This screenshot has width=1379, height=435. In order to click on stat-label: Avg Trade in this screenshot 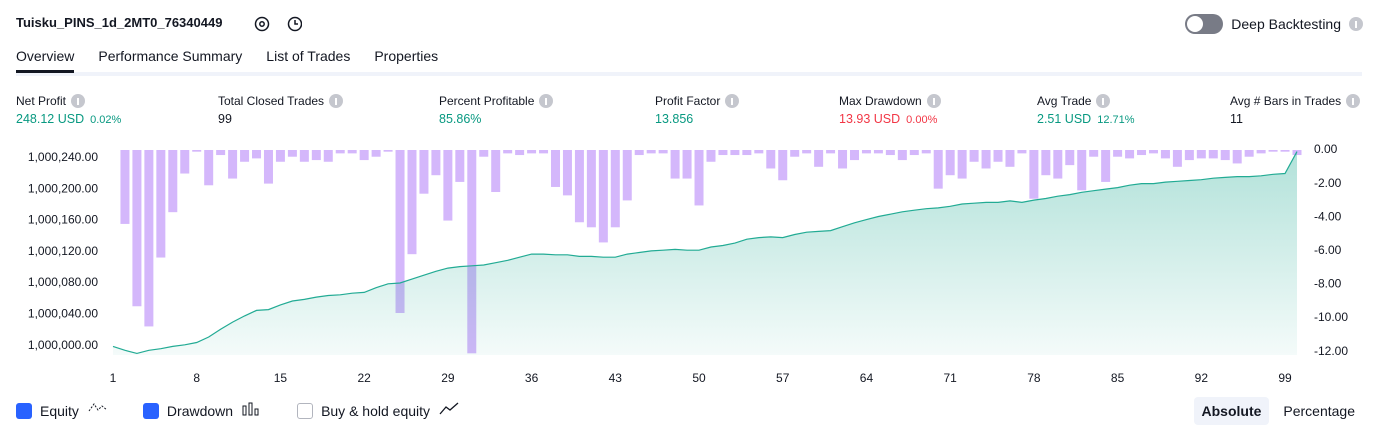, I will do `click(1064, 101)`.